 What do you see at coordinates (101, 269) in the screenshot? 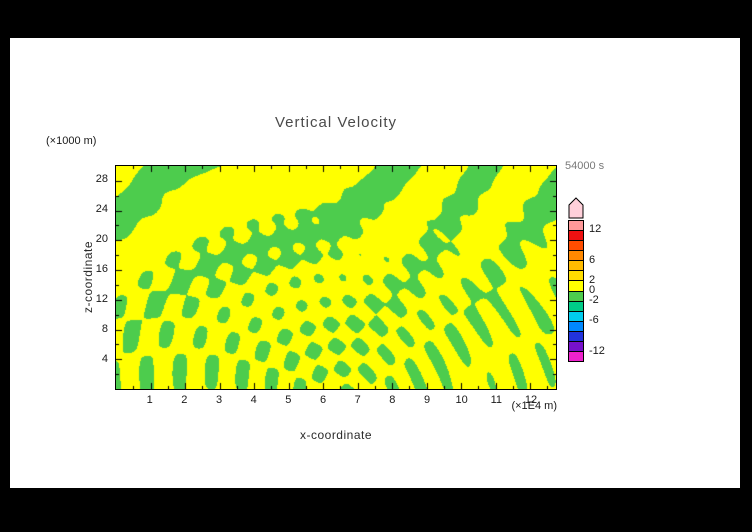
I see `z-tick-label: 16` at bounding box center [101, 269].